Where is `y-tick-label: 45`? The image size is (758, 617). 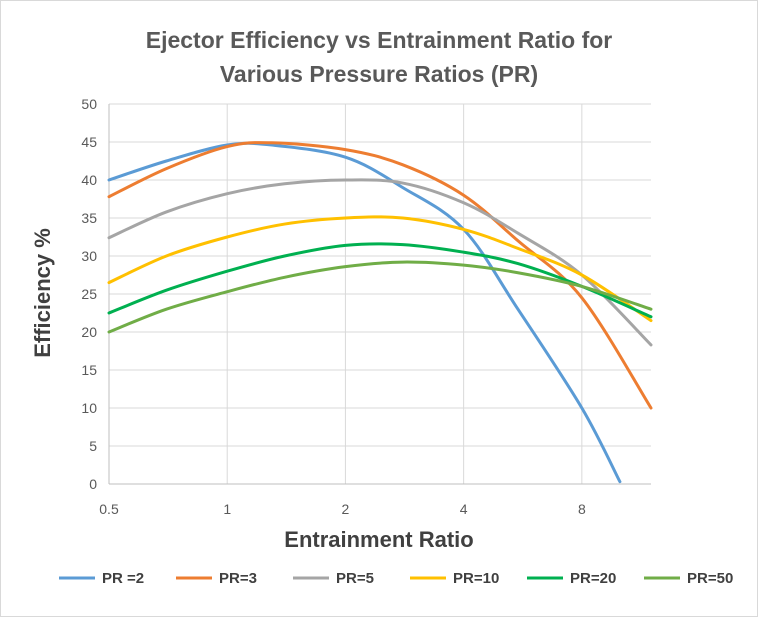
y-tick-label: 45 is located at coordinates (89, 142).